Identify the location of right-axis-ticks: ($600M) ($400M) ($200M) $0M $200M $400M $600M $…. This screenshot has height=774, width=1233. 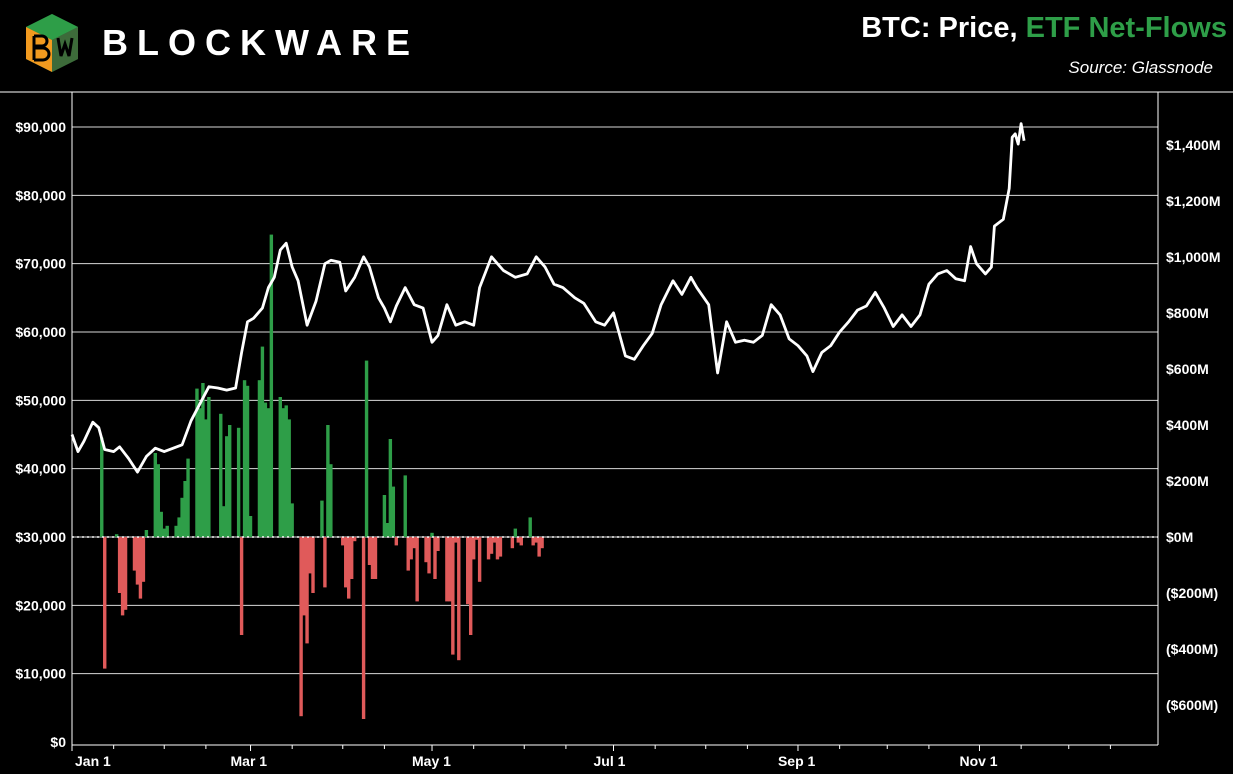
(1193, 425).